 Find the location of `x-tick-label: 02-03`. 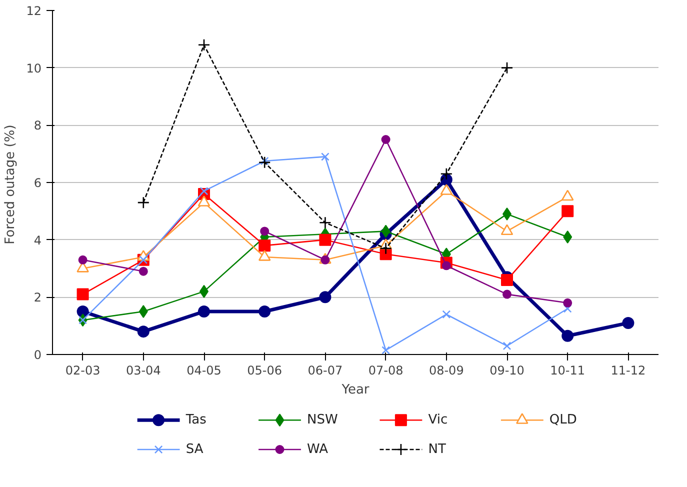

x-tick-label: 02-03 is located at coordinates (82, 371).